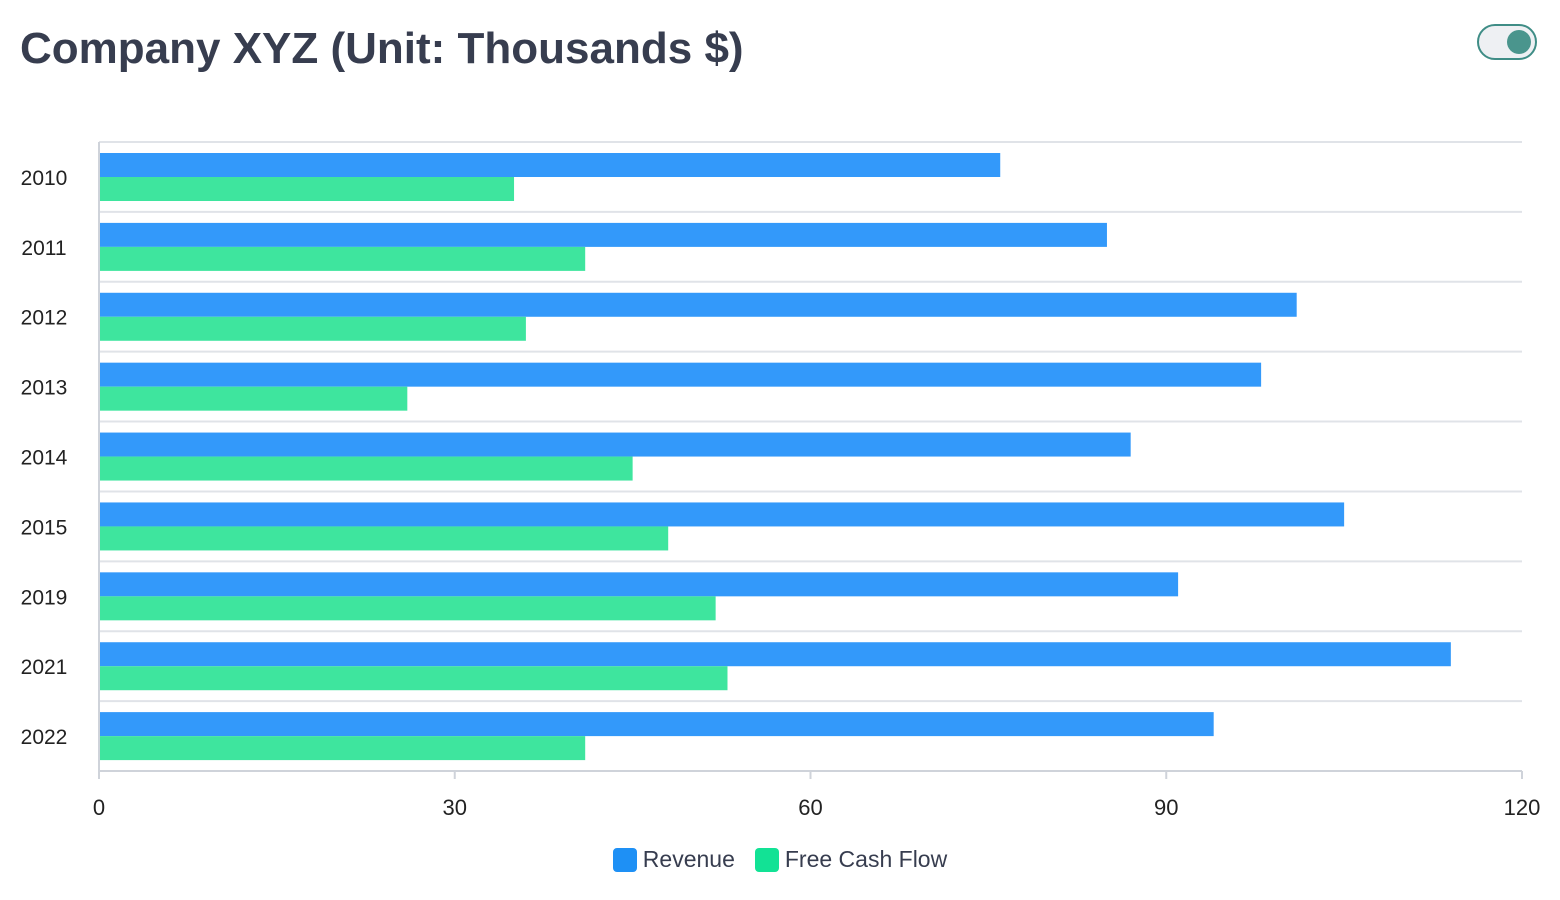 The width and height of the screenshot is (1560, 900). What do you see at coordinates (810, 807) in the screenshot?
I see `x-tick-label: 60` at bounding box center [810, 807].